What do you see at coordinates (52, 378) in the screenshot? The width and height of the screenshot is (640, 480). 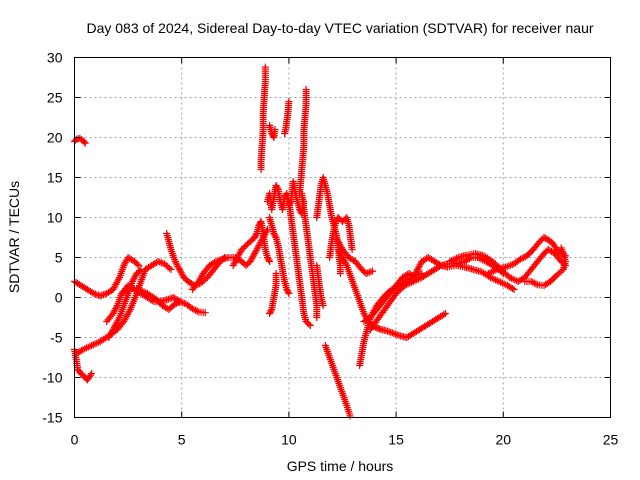 I see `y-tick-label: -10` at bounding box center [52, 378].